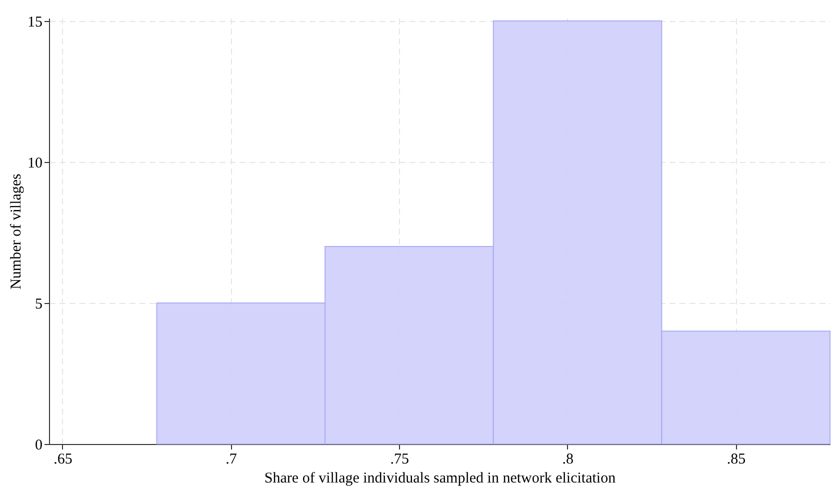 This screenshot has height=493, width=835. I want to click on x-tick-label: .8, so click(568, 460).